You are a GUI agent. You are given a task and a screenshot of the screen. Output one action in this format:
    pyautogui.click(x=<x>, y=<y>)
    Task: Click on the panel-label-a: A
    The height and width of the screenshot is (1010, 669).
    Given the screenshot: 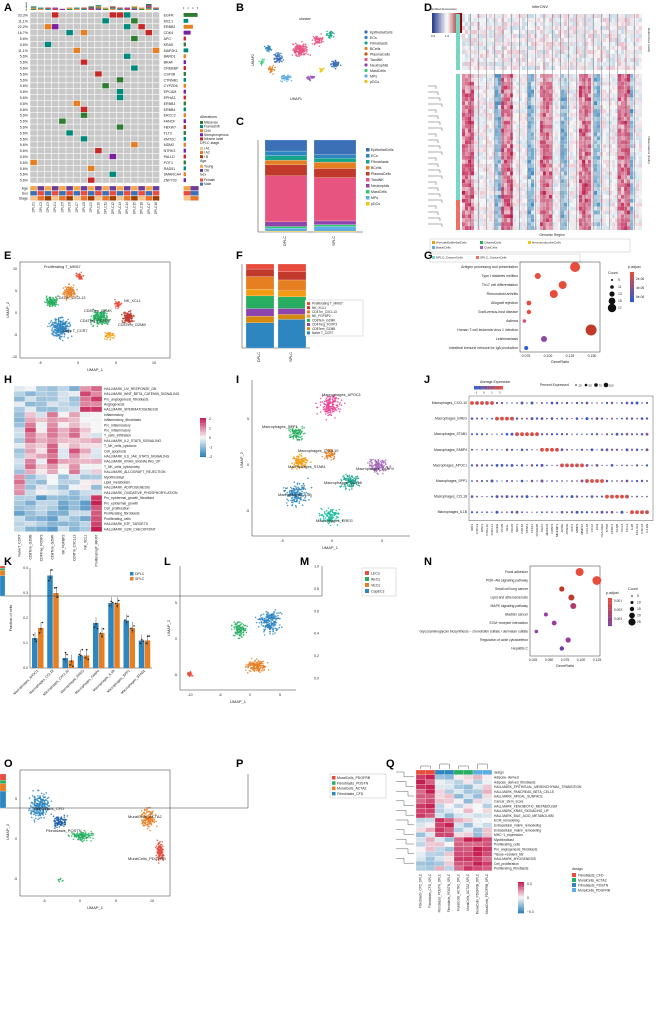 What is the action you would take?
    pyautogui.click(x=8, y=8)
    